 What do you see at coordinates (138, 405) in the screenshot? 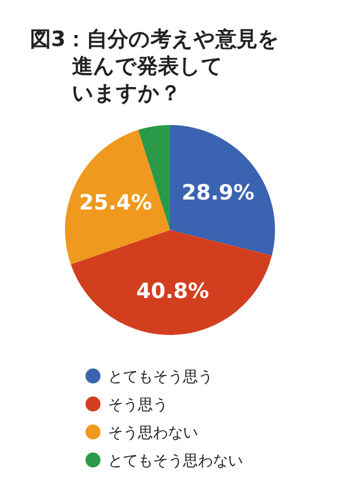
I see `legend-label: そう思う` at bounding box center [138, 405].